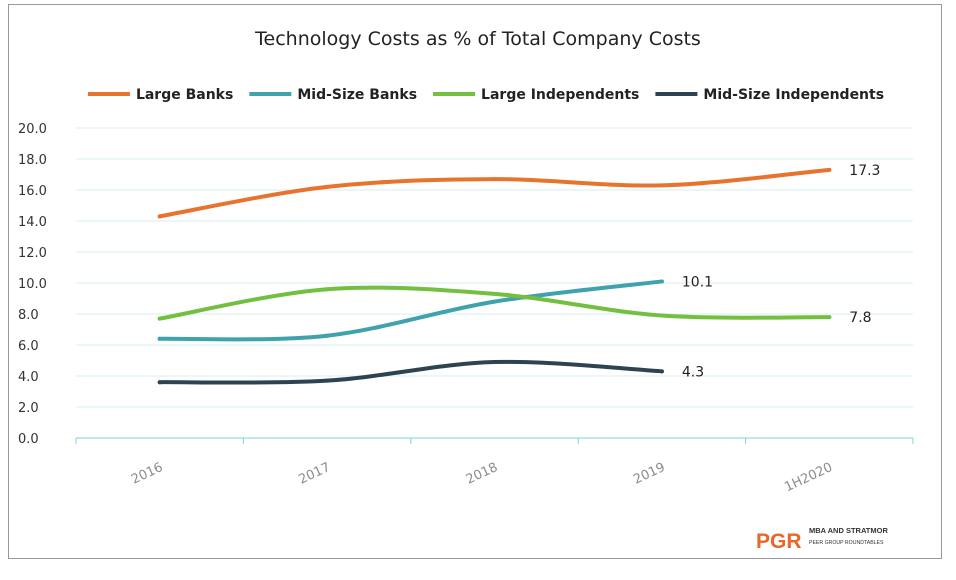  Describe the element at coordinates (410, 372) in the screenshot. I see `series-line-mid-size-independents` at that location.